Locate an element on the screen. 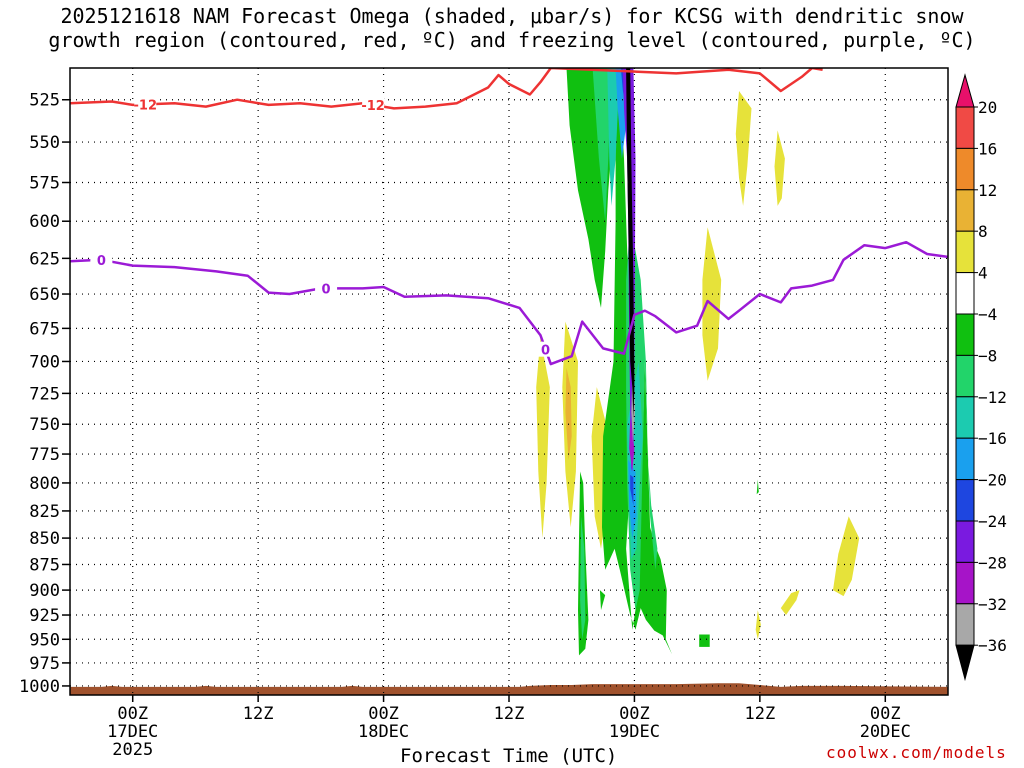  y-tick-label: 825 is located at coordinates (44, 512).